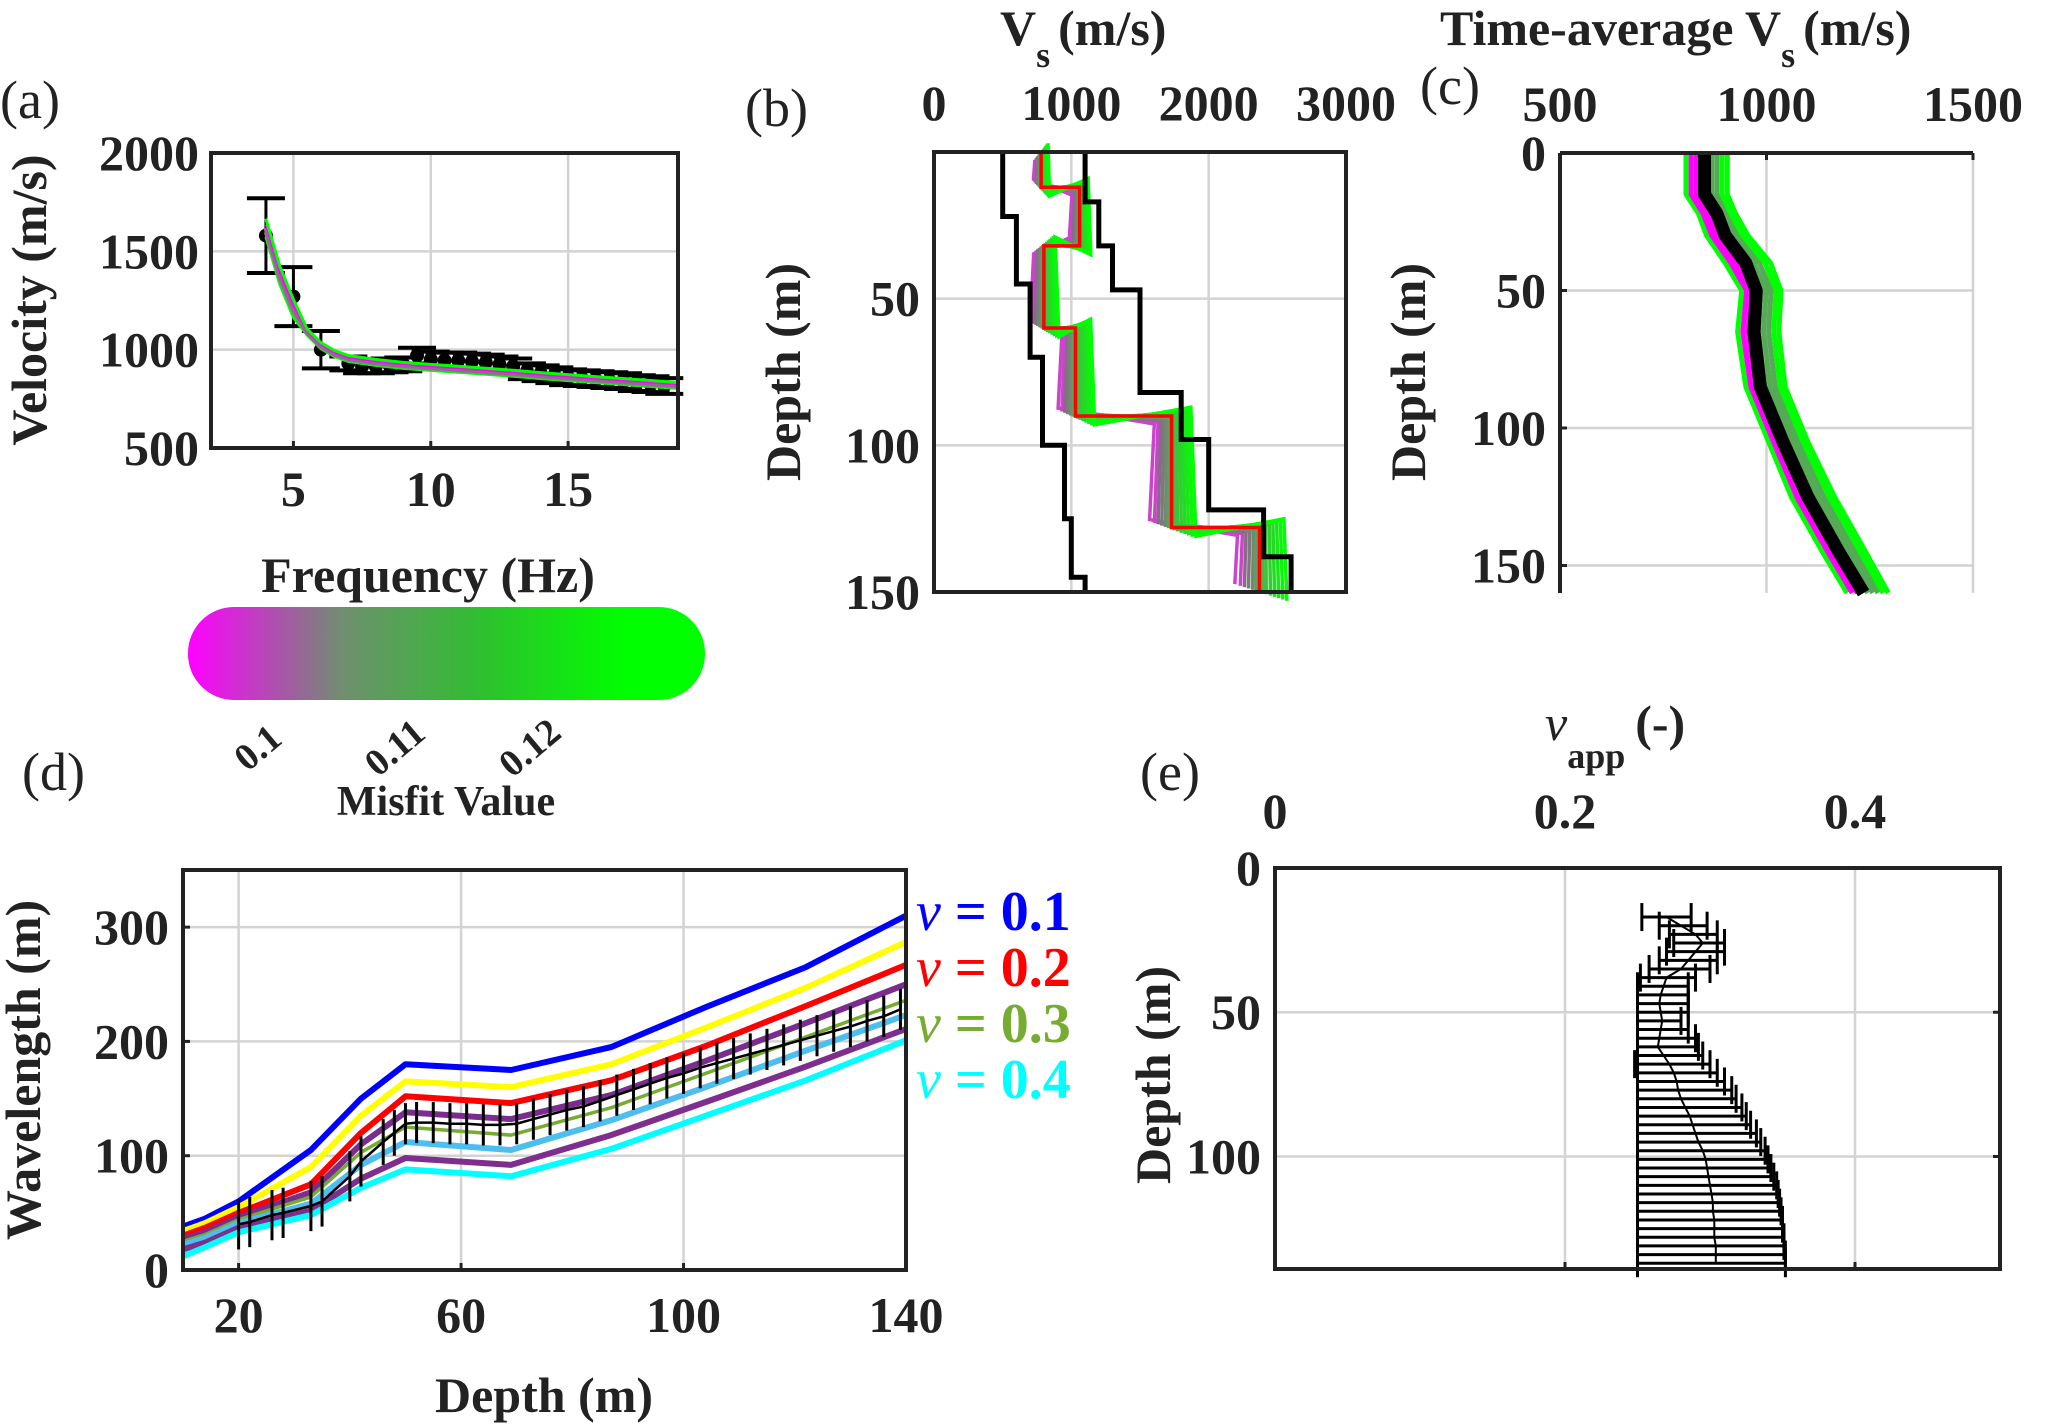 The image size is (2067, 1427). Describe the element at coordinates (1346, 103) in the screenshot. I see `tick-label-x: 3000` at that location.